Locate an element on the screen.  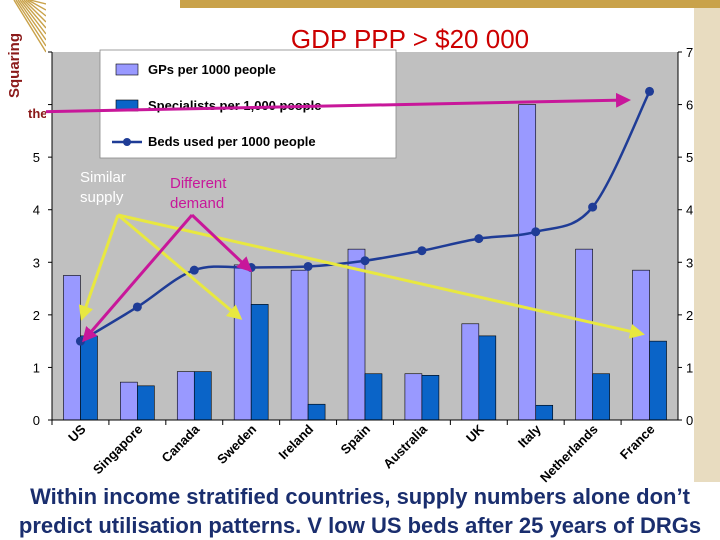
y-tick-label-left: 1 is located at coordinates (36, 367).